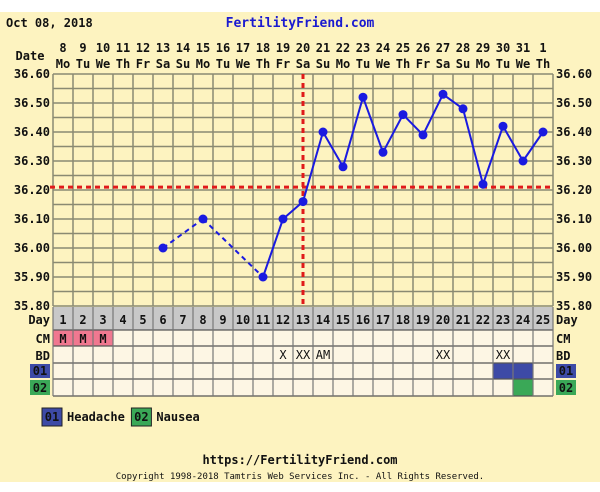 The height and width of the screenshot is (492, 600). I want to click on temp-segment-dashed, so click(233, 248).